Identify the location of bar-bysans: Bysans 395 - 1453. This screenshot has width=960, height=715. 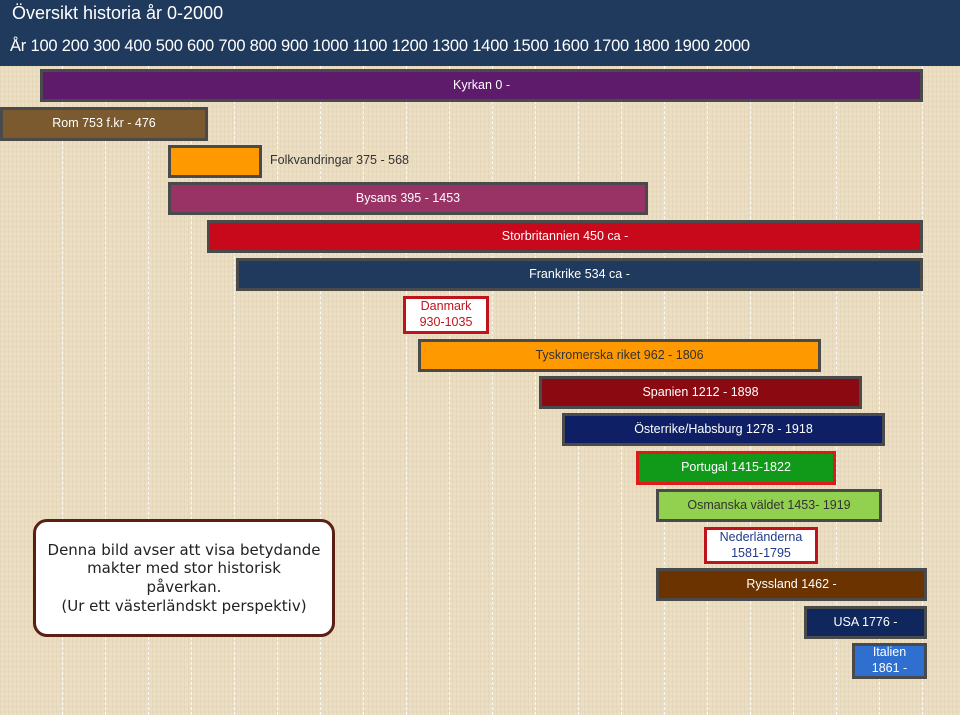
(408, 198).